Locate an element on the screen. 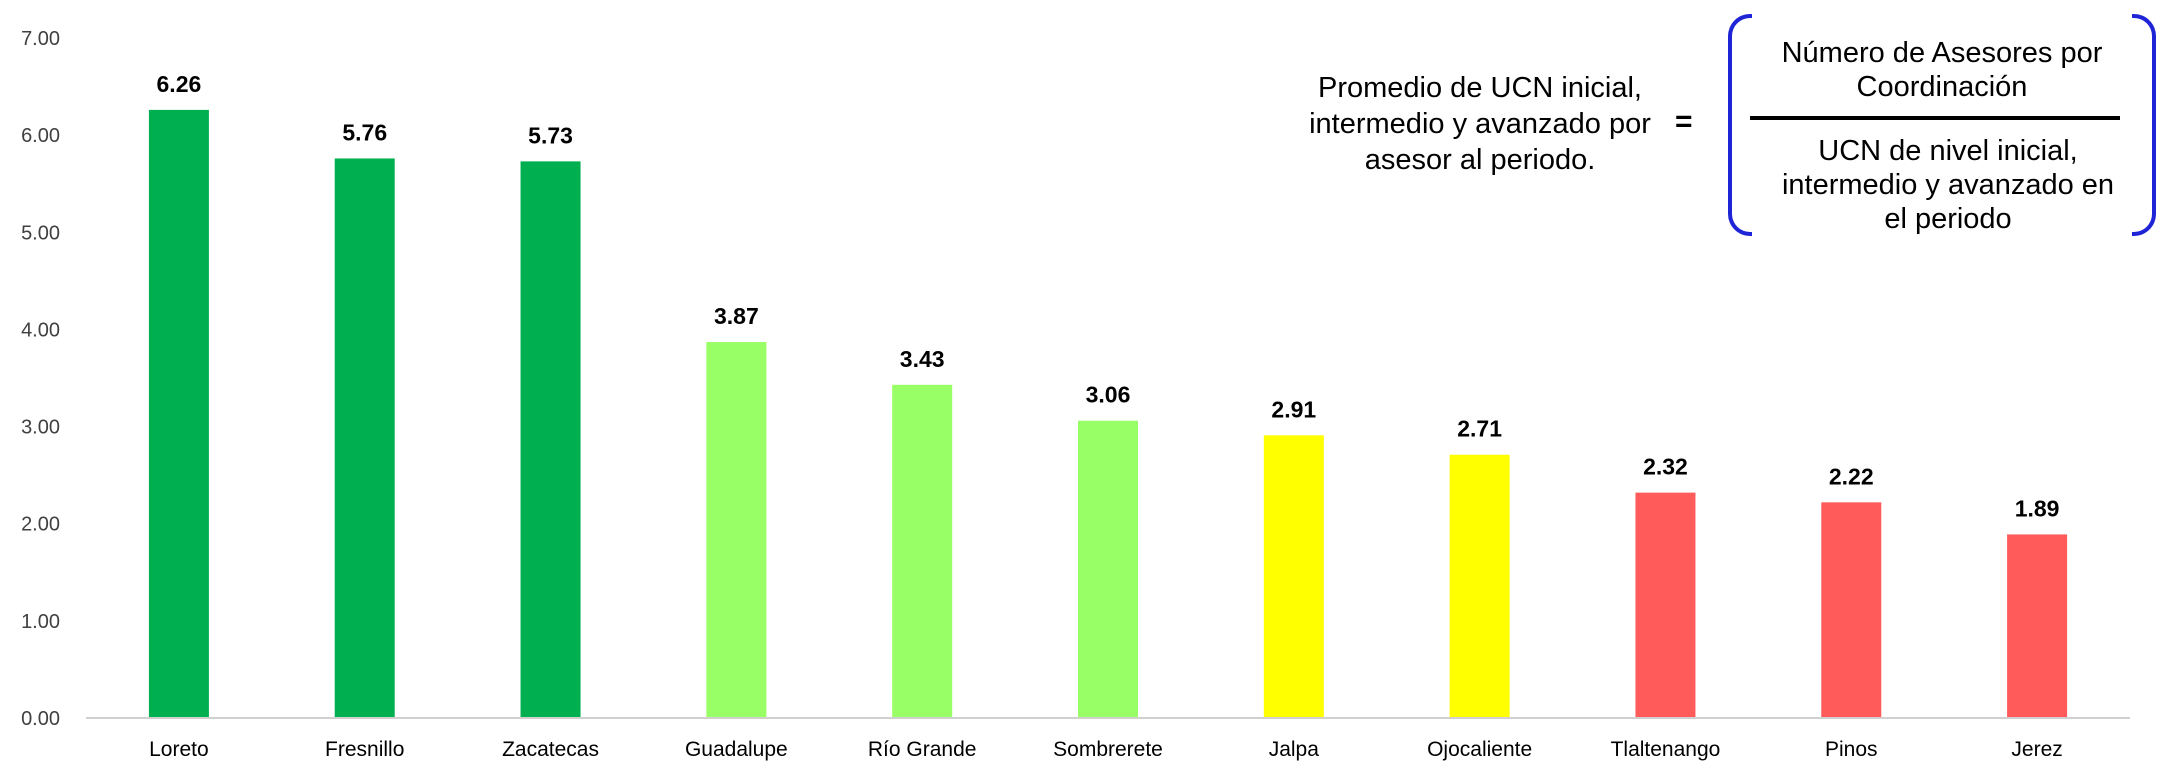  x-tick-label: Fresnillo is located at coordinates (364, 749).